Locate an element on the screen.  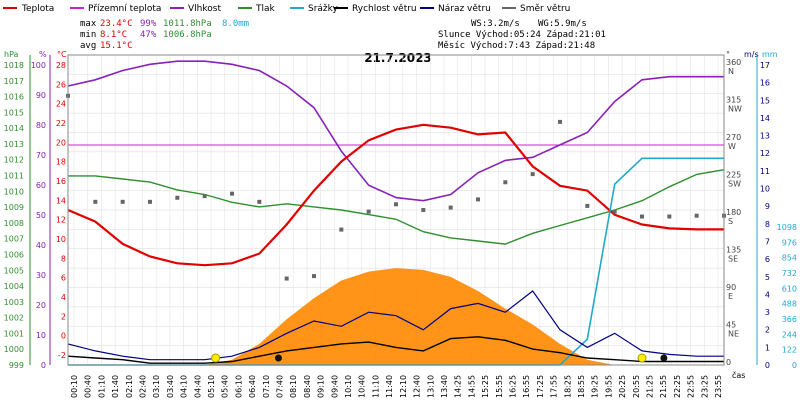
tick-label-pct: 80 is located at coordinates (41, 125).